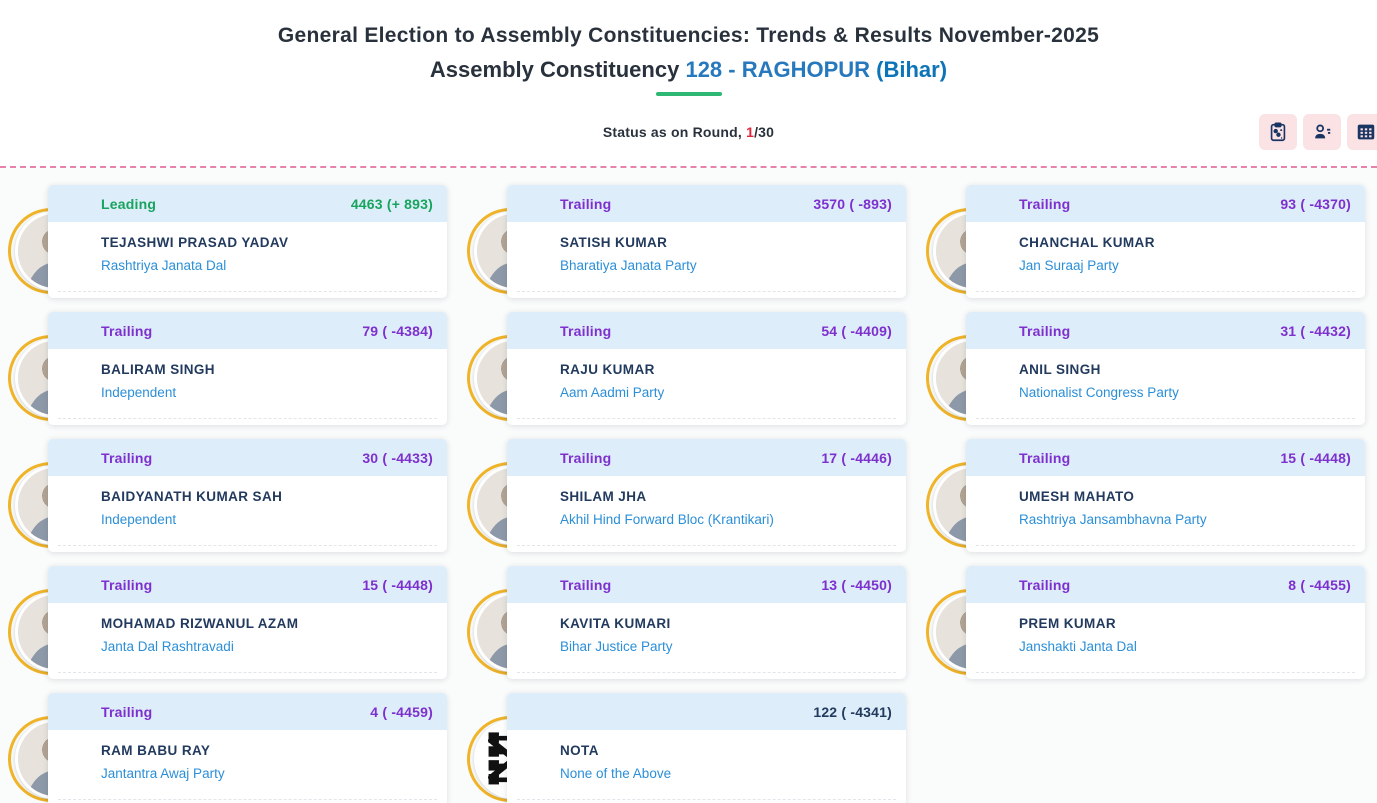  Describe the element at coordinates (192, 496) in the screenshot. I see `candidate-name: BAIDYANATH KUMAR SAH` at that location.